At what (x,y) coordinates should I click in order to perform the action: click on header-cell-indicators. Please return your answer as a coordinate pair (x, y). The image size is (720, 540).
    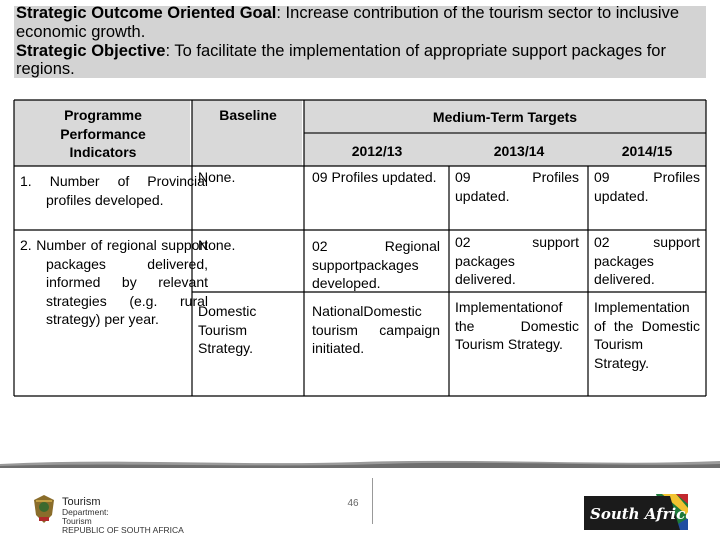
    Looking at the image, I should click on (102, 133).